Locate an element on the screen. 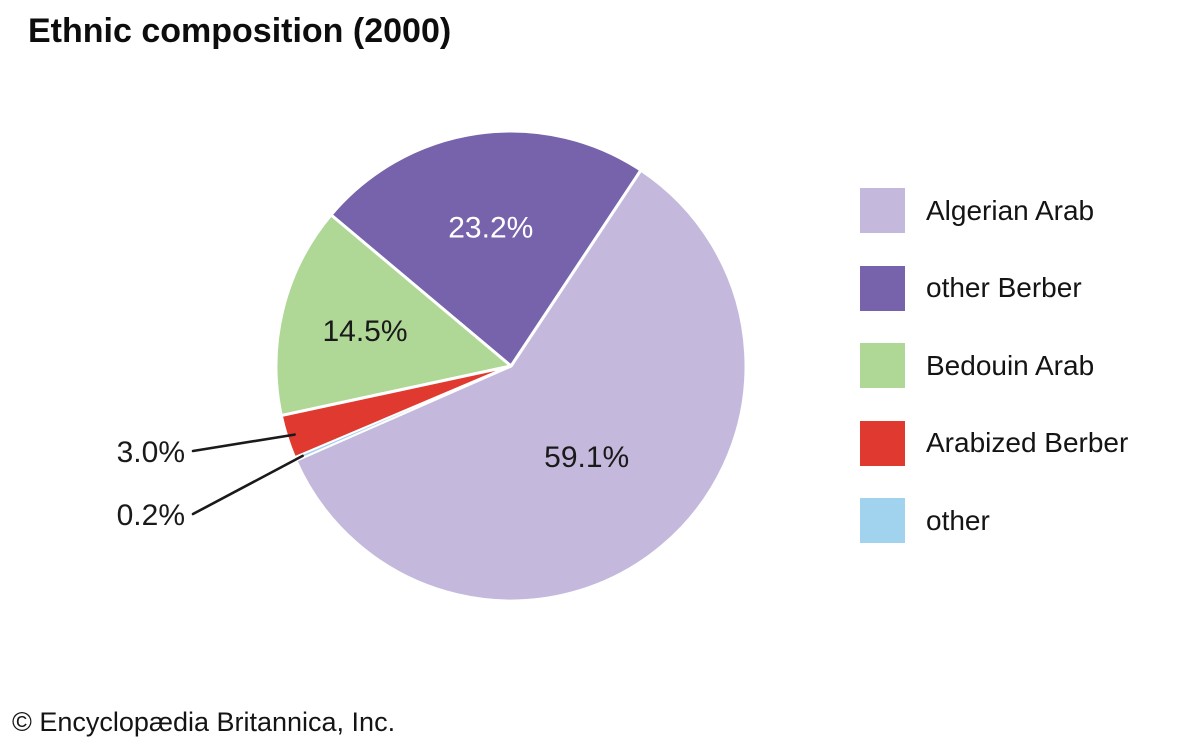  pie-value-label-arabized-berber: 3.0% is located at coordinates (151, 452).